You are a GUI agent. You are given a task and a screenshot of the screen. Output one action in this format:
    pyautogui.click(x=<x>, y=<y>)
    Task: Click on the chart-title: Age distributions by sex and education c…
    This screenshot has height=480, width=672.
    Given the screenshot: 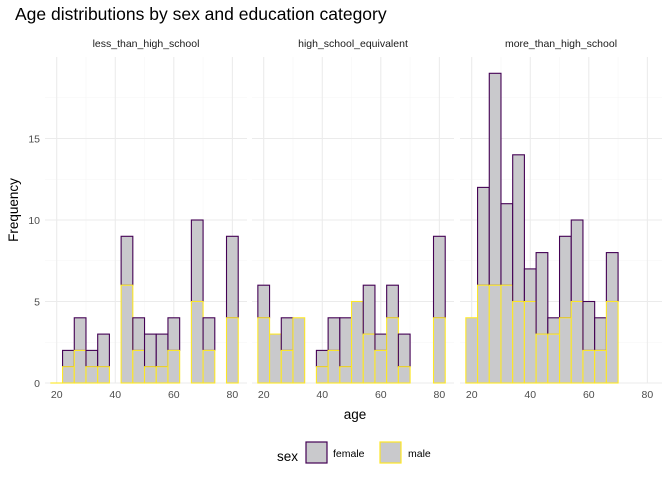 What is the action you would take?
    pyautogui.click(x=201, y=14)
    